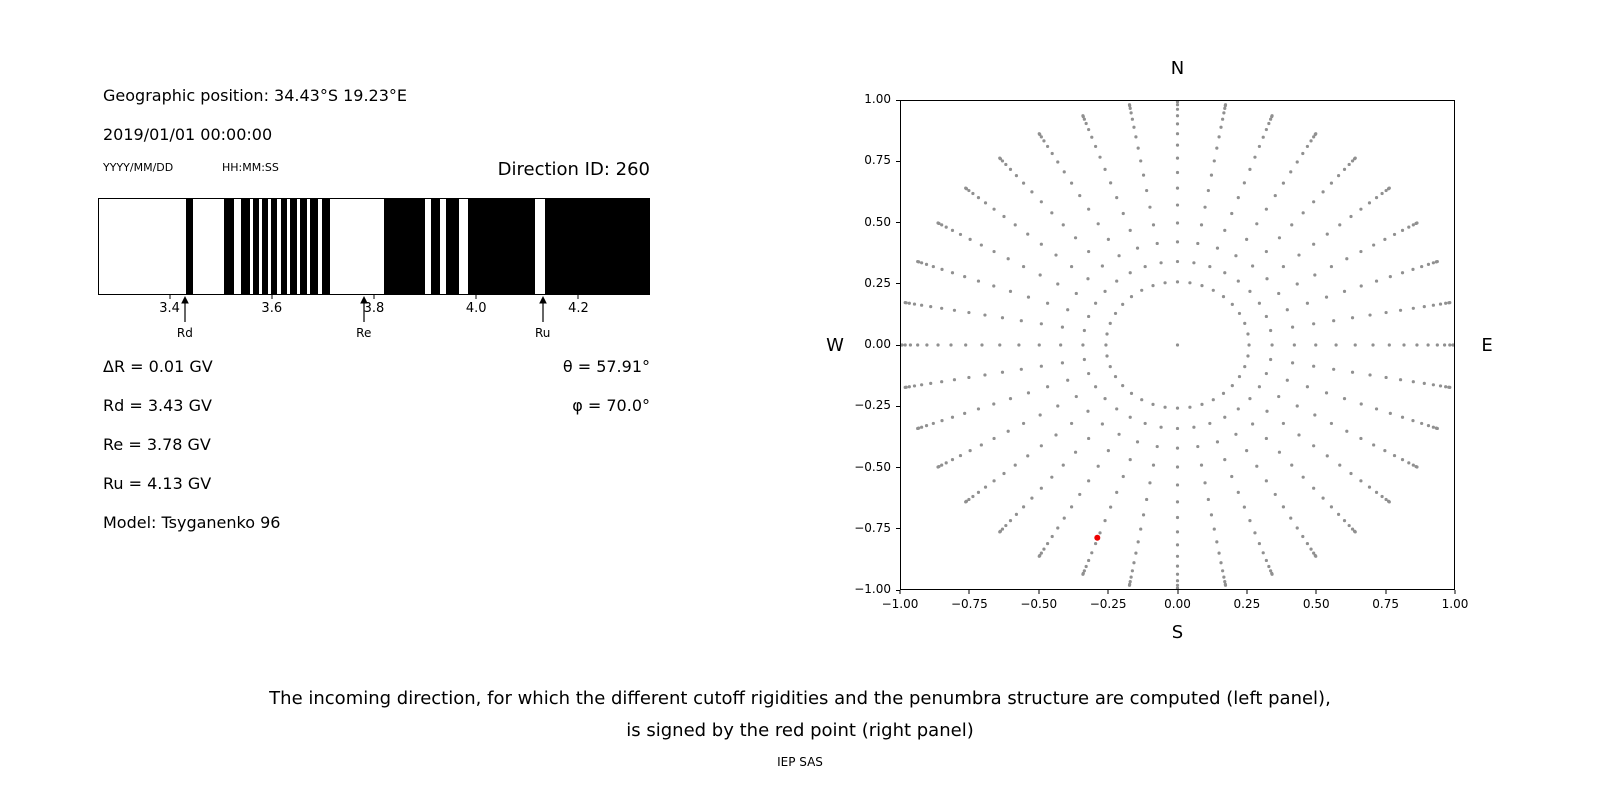 The width and height of the screenshot is (1600, 800). I want to click on credit-label: IEP SAS, so click(800, 762).